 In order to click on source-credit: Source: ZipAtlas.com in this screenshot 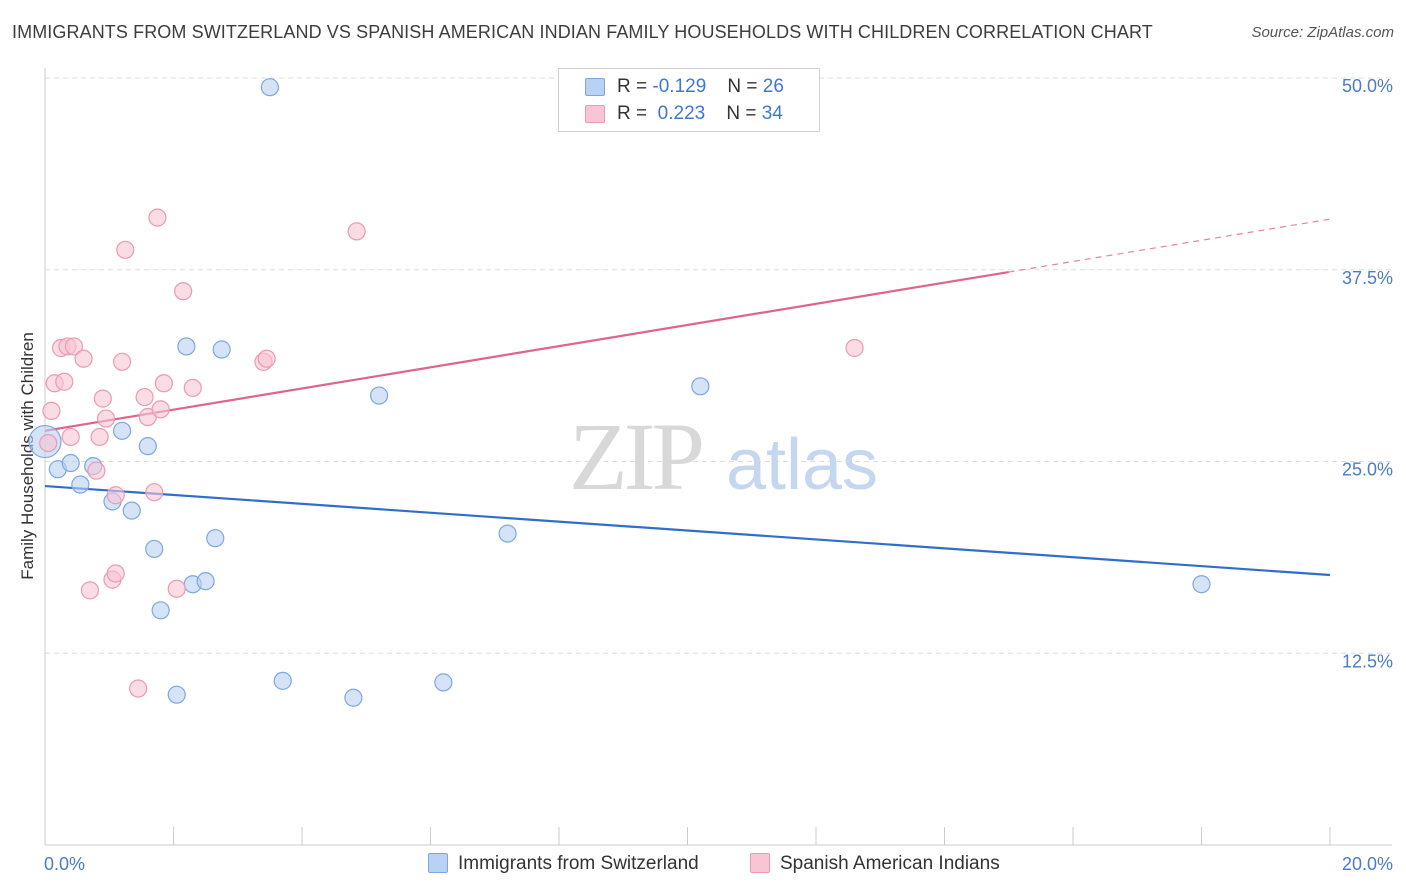, I will do `click(1322, 32)`.